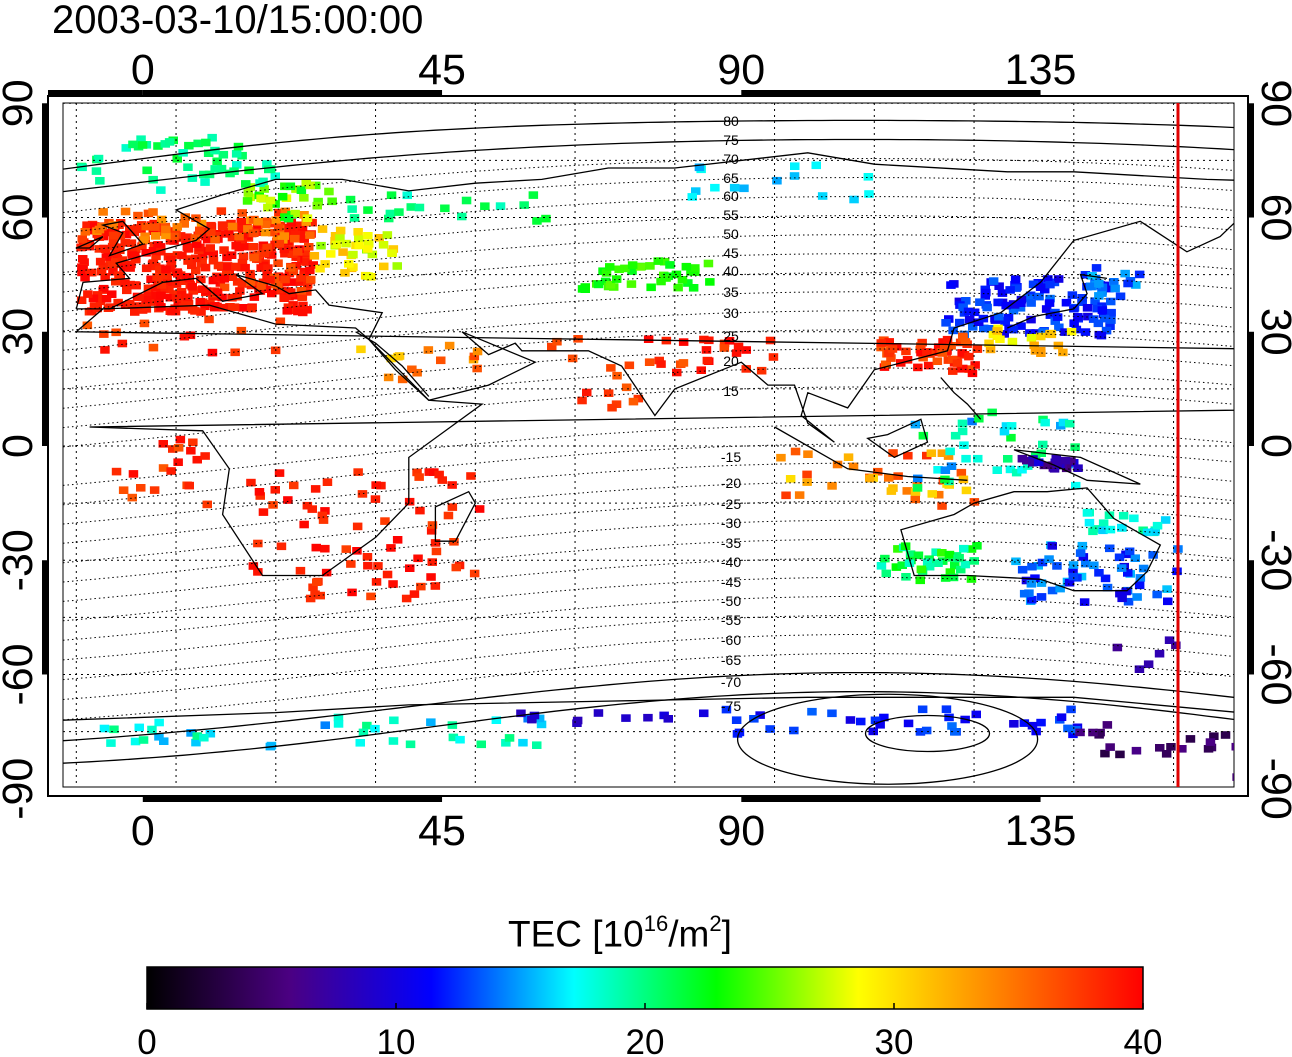 This screenshot has width=1292, height=1057. I want to click on mag-lat-label: 60, so click(731, 196).